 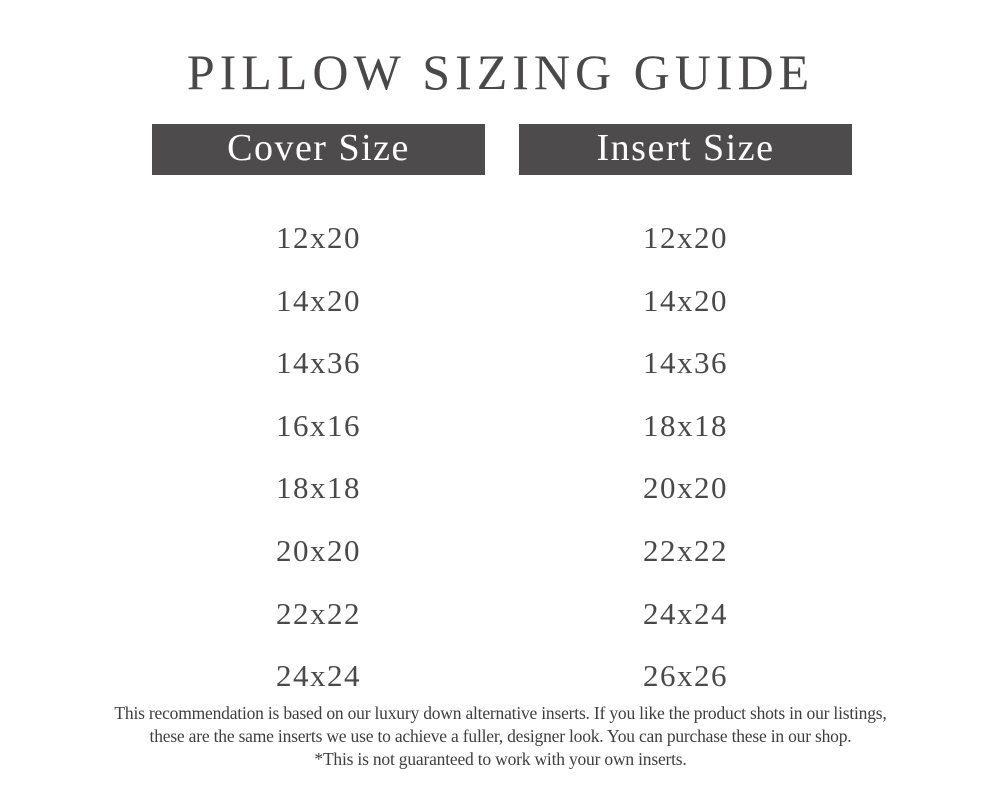 I want to click on cover-size-cell: 20x20, so click(x=318, y=550).